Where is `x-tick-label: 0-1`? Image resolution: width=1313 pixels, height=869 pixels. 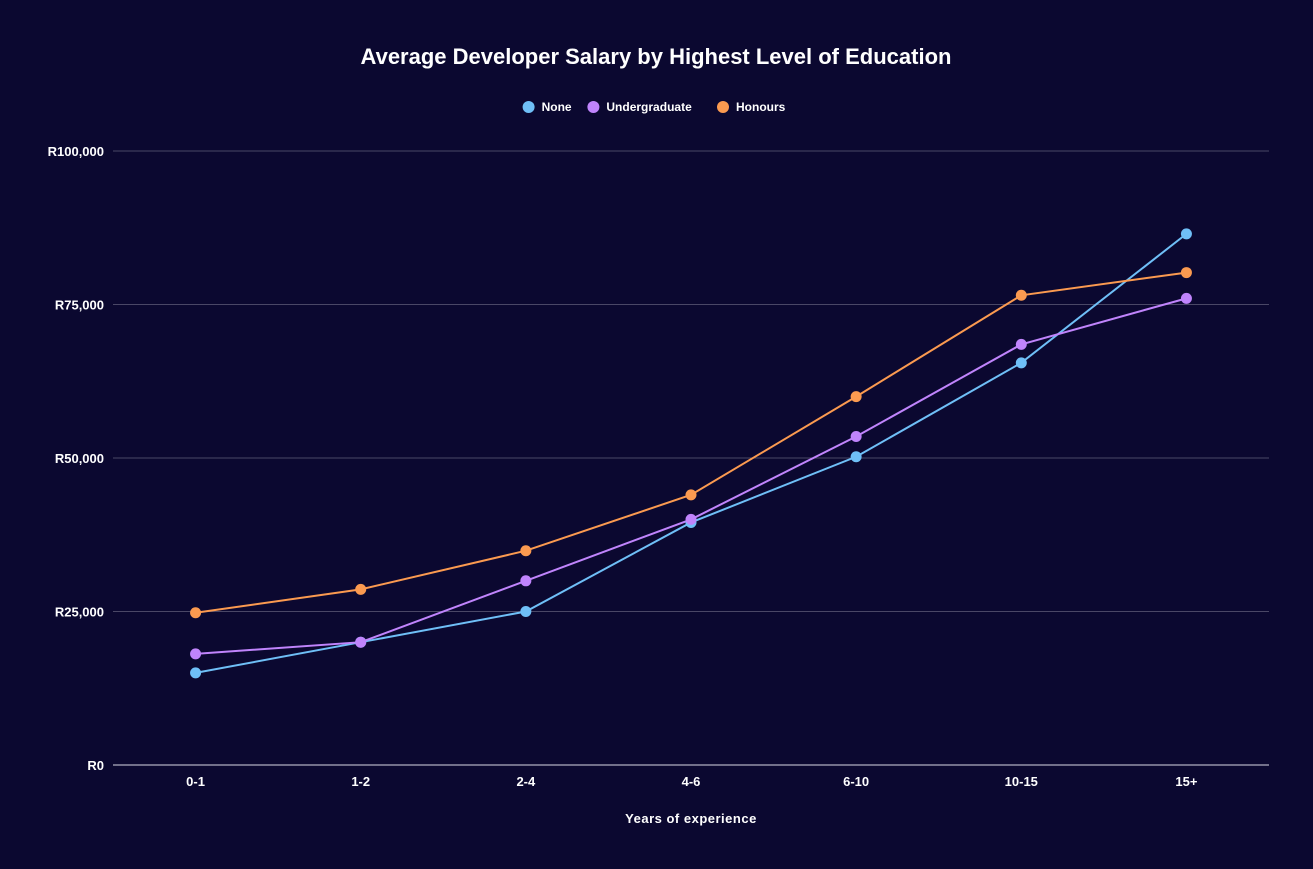 x-tick-label: 0-1 is located at coordinates (195, 781).